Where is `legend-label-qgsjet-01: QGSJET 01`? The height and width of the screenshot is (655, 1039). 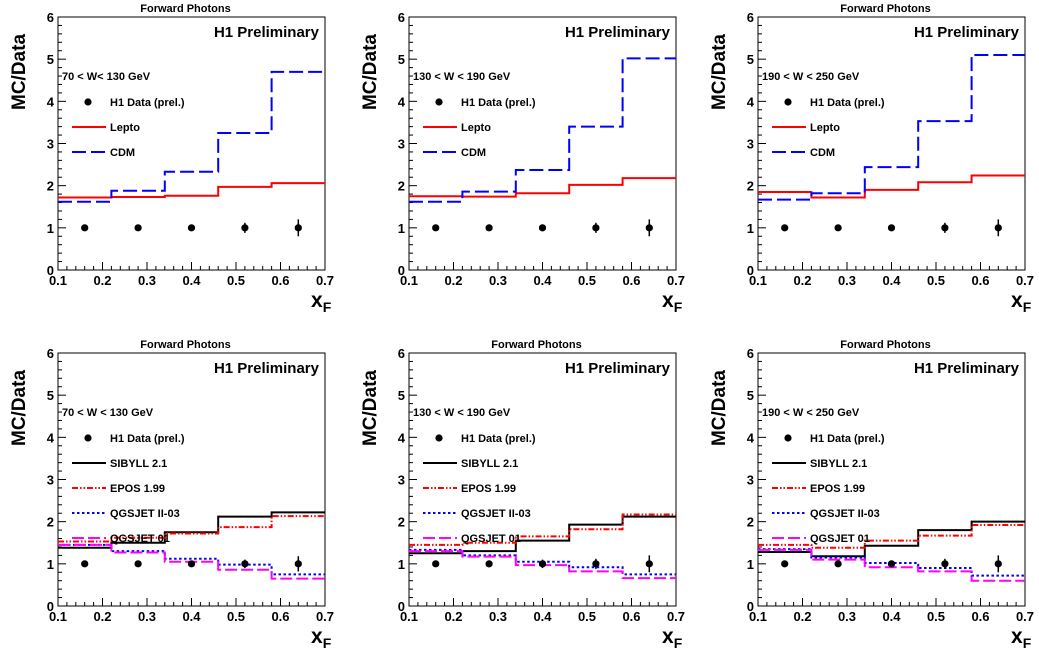
legend-label-qgsjet-01: QGSJET 01 is located at coordinates (491, 539).